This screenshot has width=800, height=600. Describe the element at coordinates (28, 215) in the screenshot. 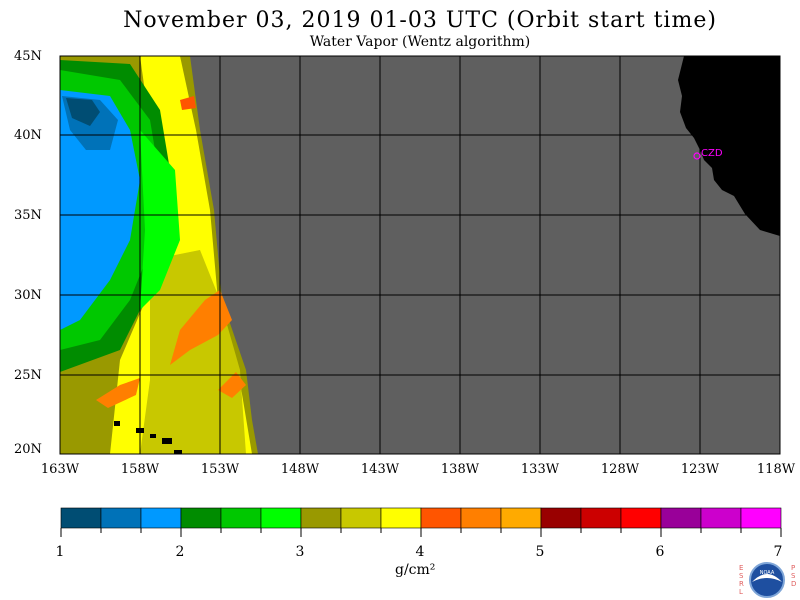

I see `lat-label-35n: 35N` at that location.